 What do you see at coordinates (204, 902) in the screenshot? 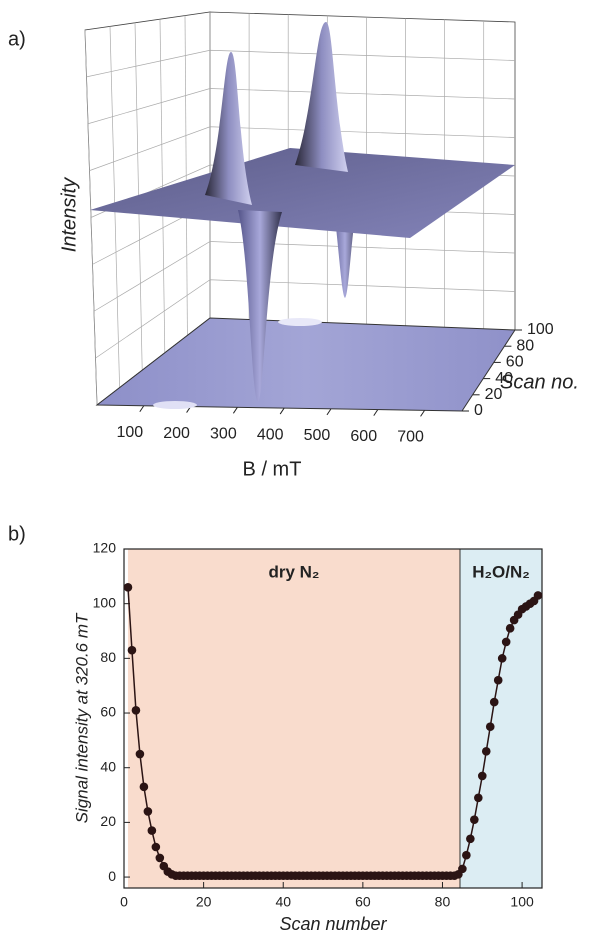
I see `x-tick-label: 20` at bounding box center [204, 902].